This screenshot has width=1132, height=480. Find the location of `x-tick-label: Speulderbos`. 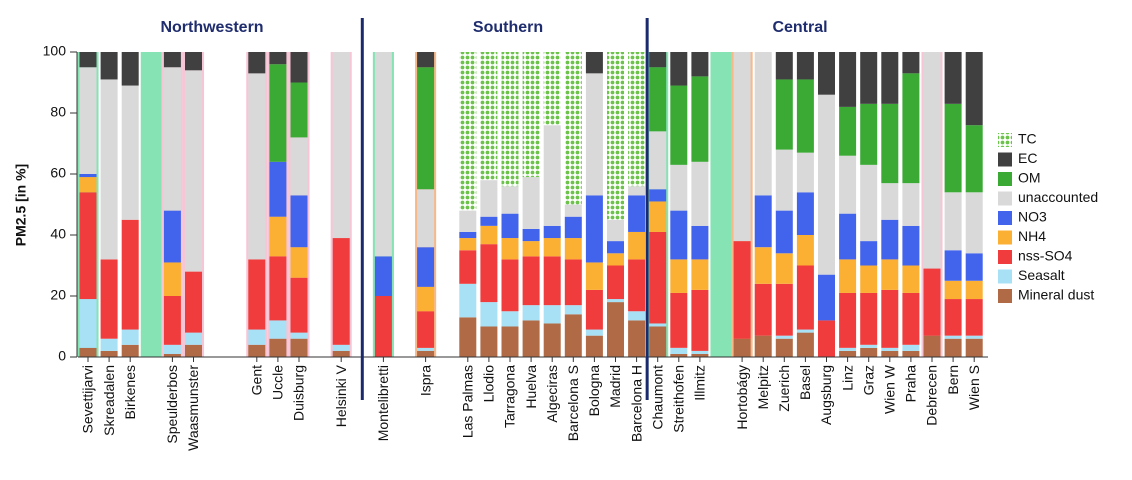

x-tick-label: Speulderbos is located at coordinates (172, 404).